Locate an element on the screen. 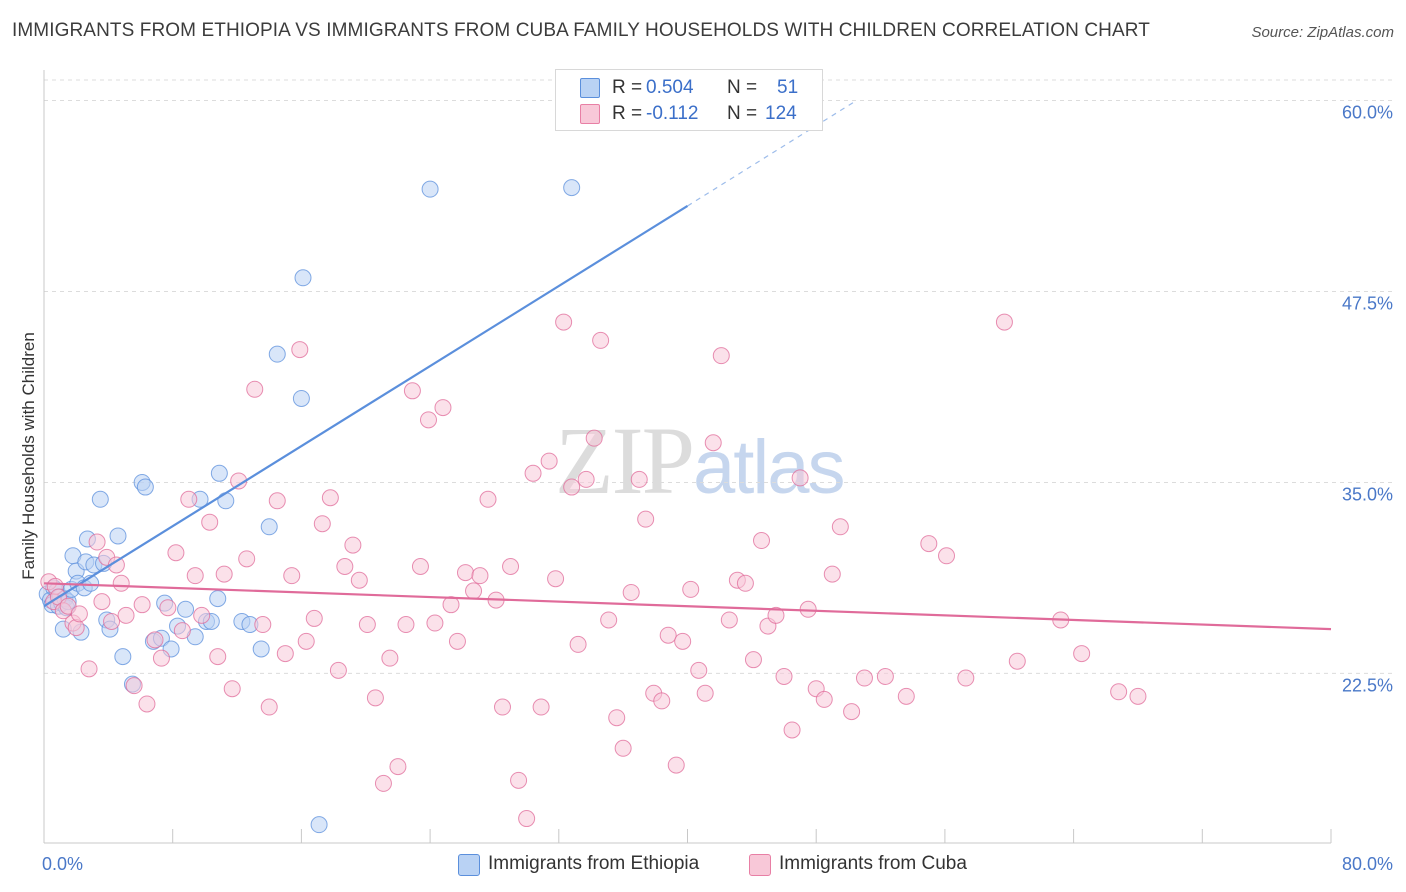 Image resolution: width=1406 pixels, height=892 pixels. legend-label-cuba: Immigrants from Cuba is located at coordinates (873, 863).